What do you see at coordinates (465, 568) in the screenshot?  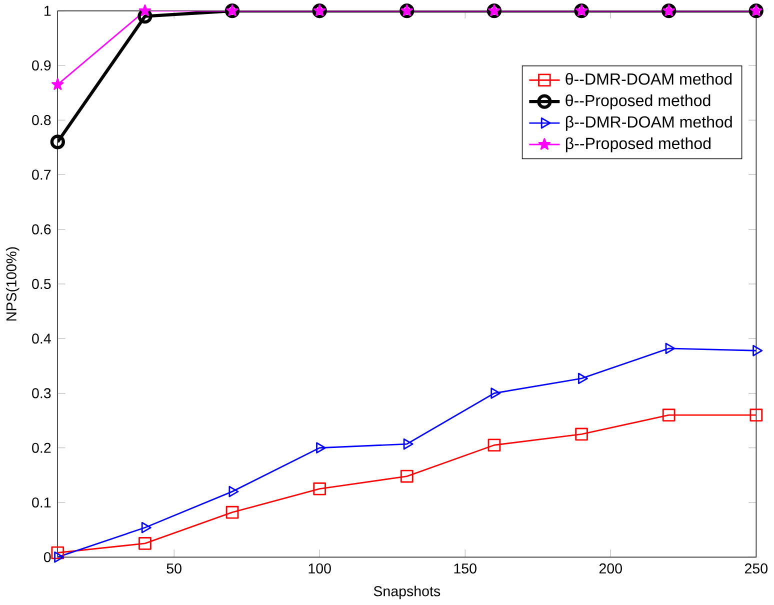 I see `x-tick-label: 150` at bounding box center [465, 568].